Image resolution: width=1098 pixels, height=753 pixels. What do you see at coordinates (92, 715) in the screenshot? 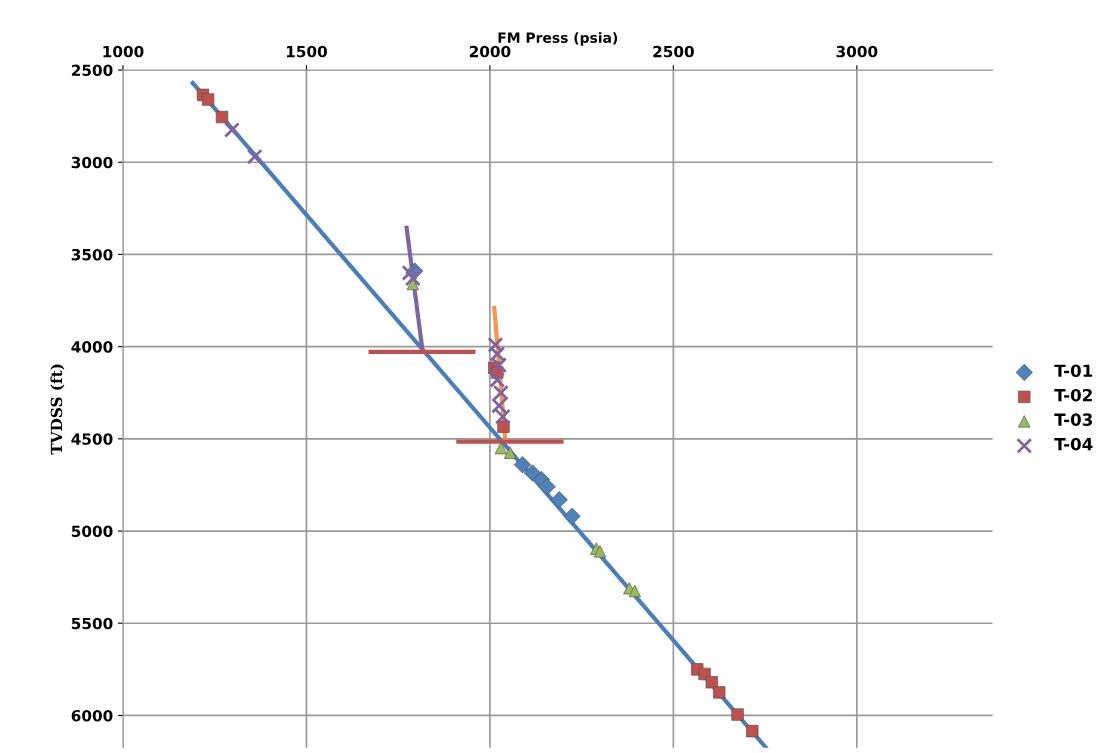
I see `y-tick-label: 6000` at bounding box center [92, 715].